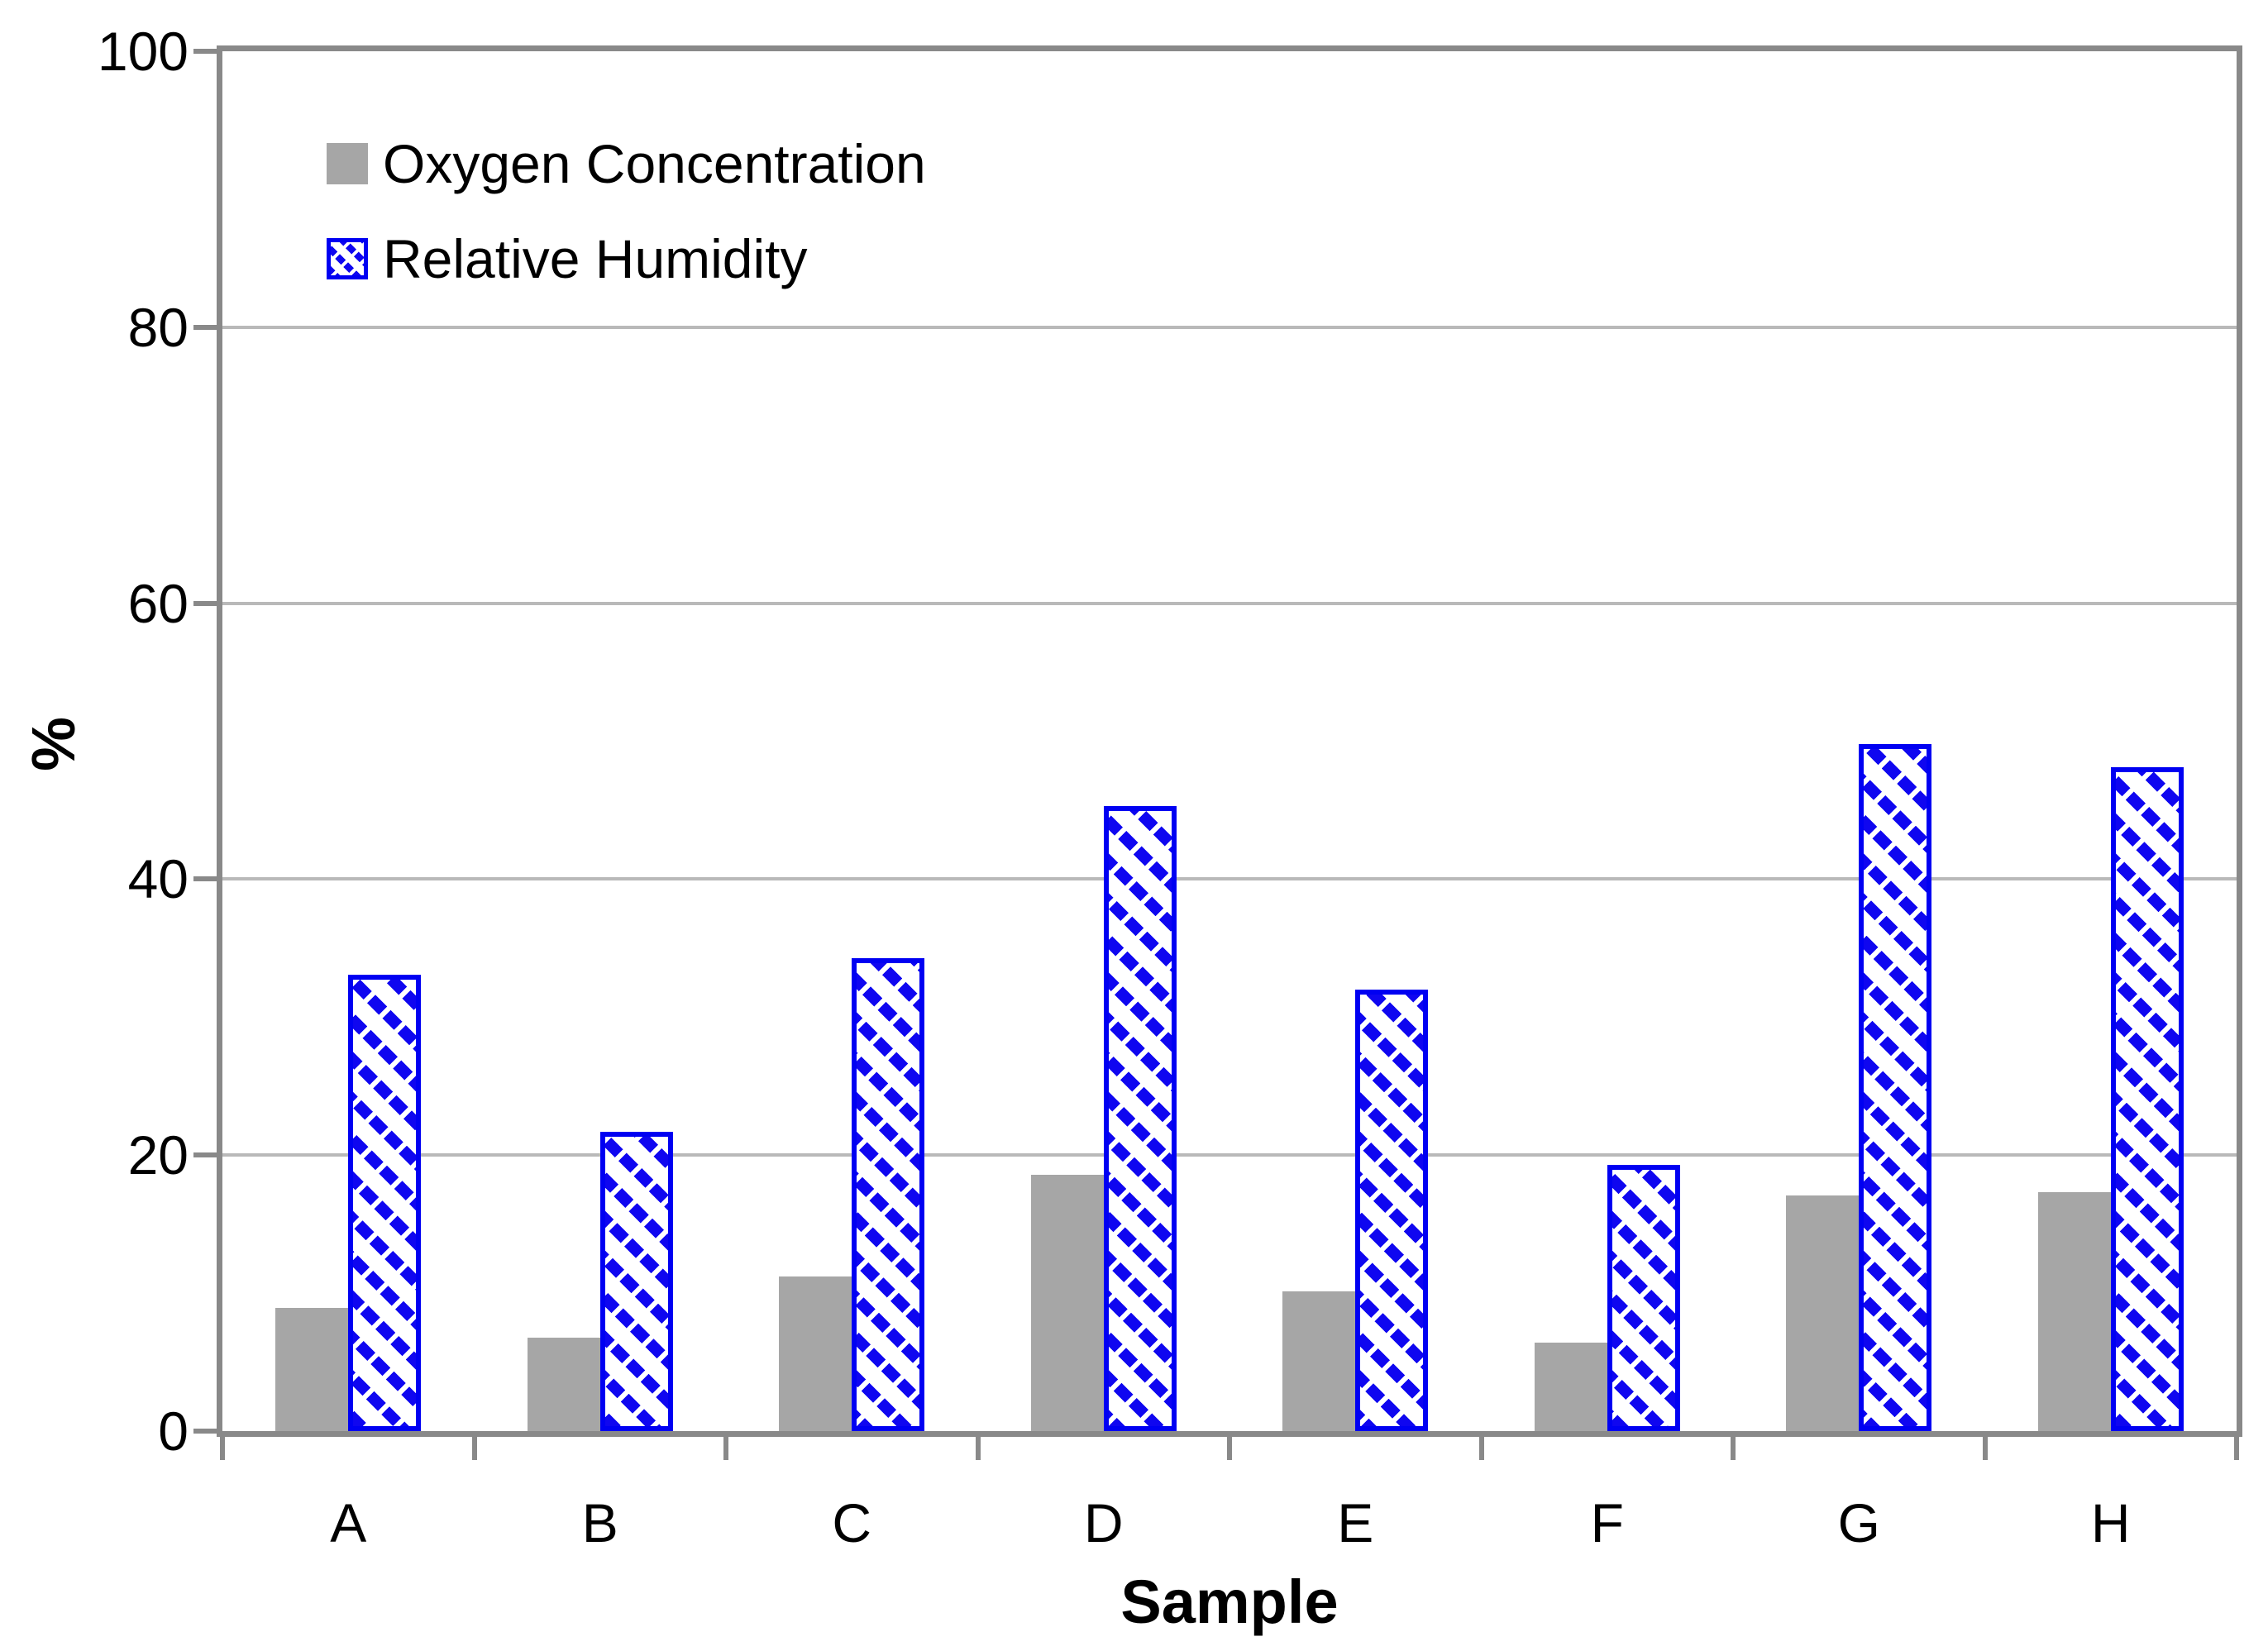 The height and width of the screenshot is (1651, 2268). Describe the element at coordinates (53, 744) in the screenshot. I see `y-axis-title: %` at that location.